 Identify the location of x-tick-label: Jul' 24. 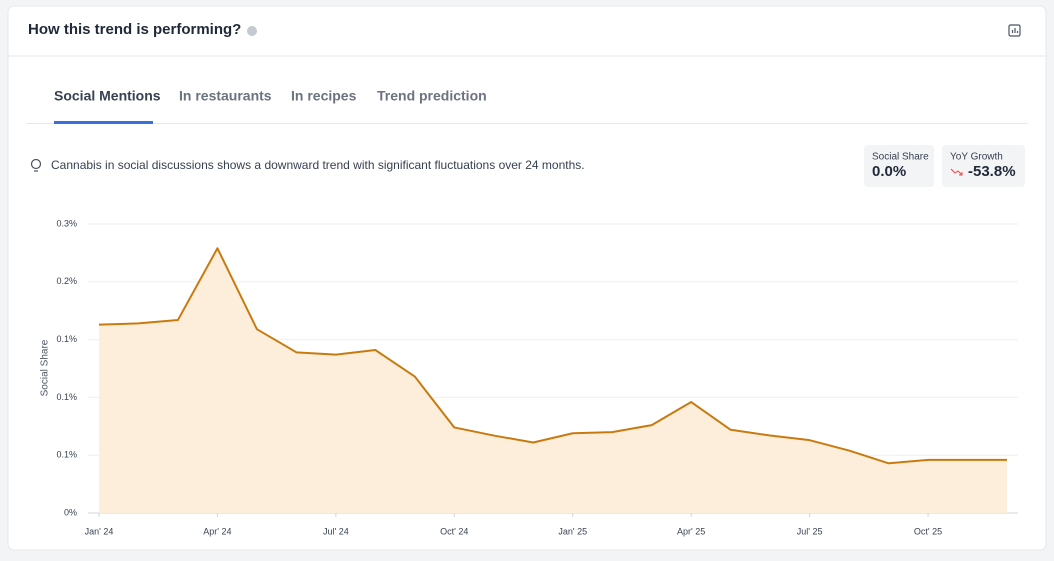
(336, 531).